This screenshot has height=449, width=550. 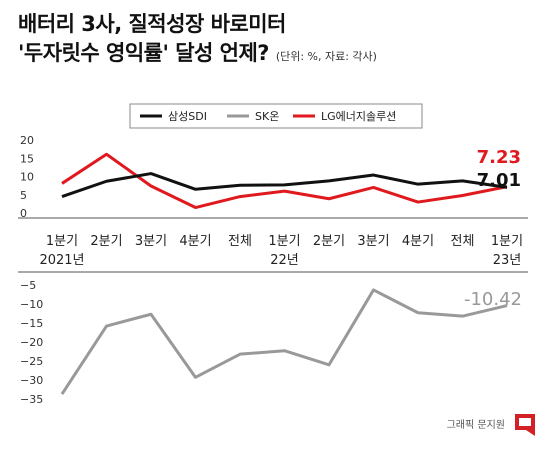 What do you see at coordinates (28, 285) in the screenshot?
I see `bottom-ytick-label: −5` at bounding box center [28, 285].